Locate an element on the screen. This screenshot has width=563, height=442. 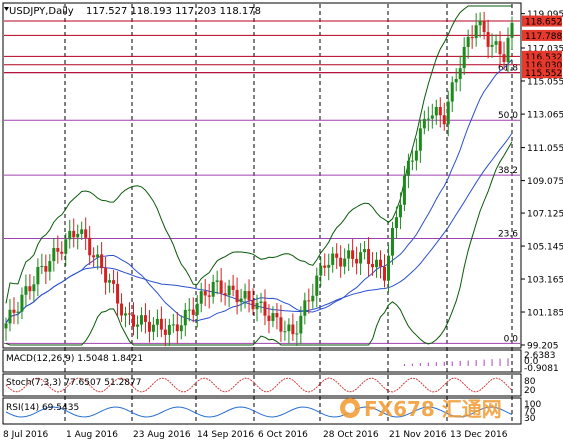
price-scale-label: 111.055 is located at coordinates (545, 149).